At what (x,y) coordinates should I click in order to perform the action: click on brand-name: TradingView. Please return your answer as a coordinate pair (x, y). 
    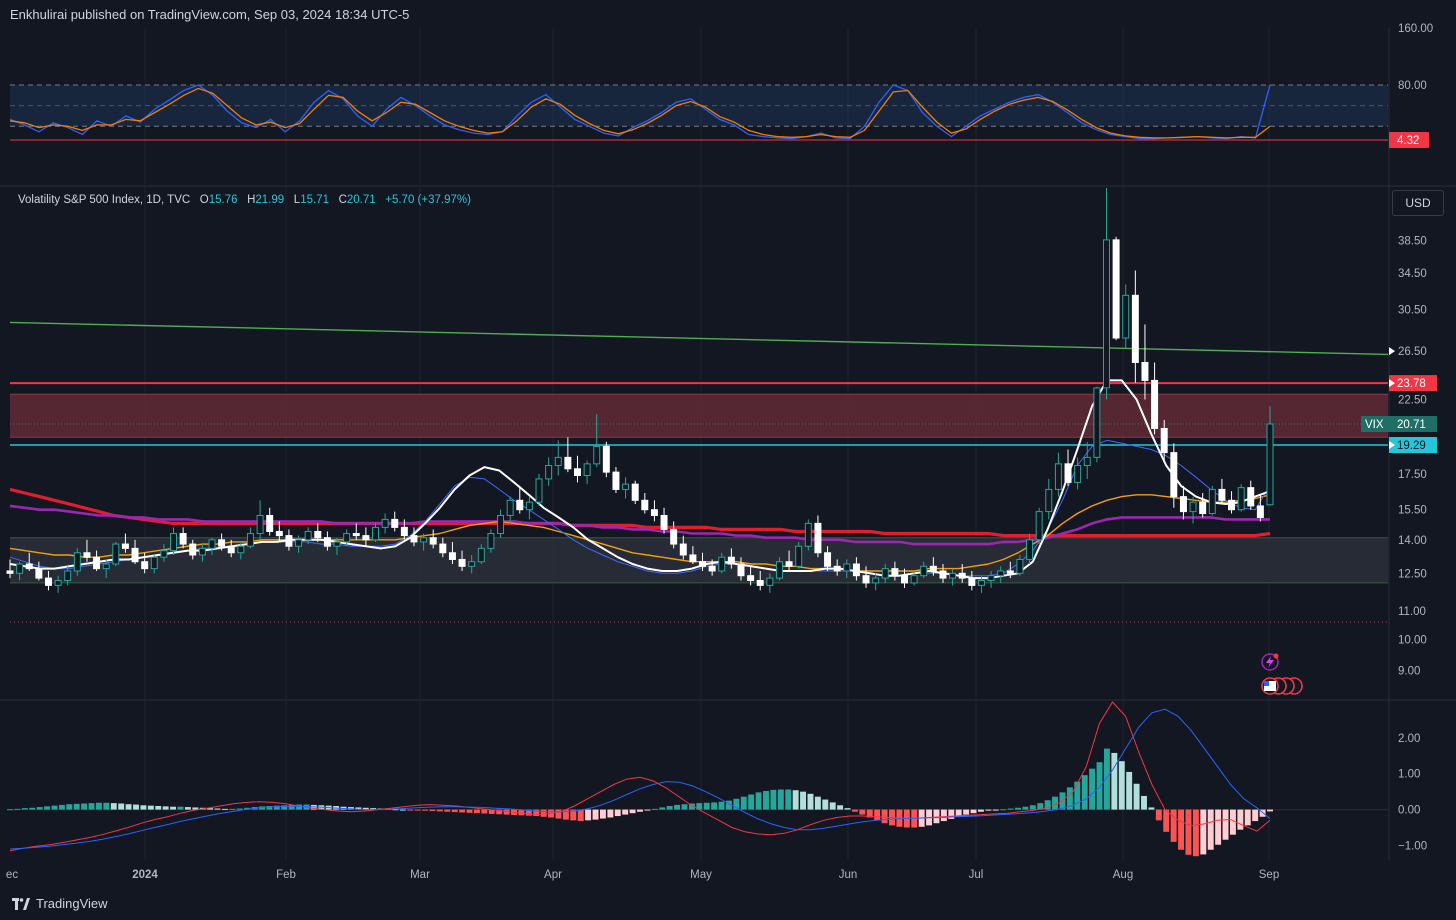
    Looking at the image, I should click on (72, 903).